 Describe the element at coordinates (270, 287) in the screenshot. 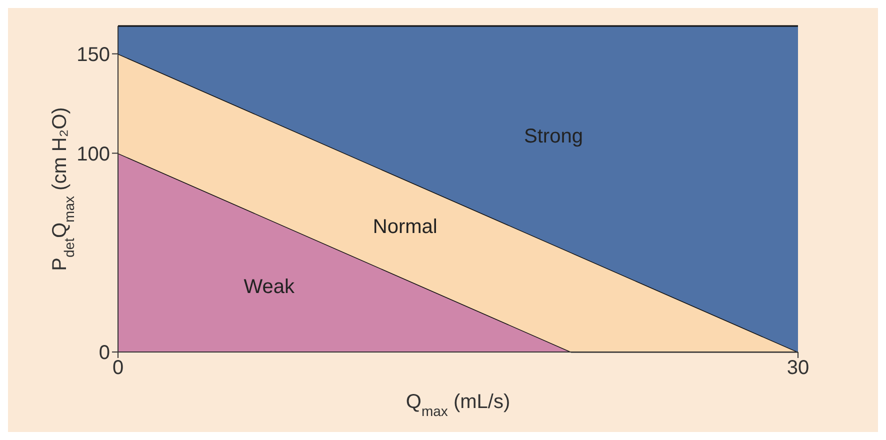

I see `series-label: Weak` at that location.